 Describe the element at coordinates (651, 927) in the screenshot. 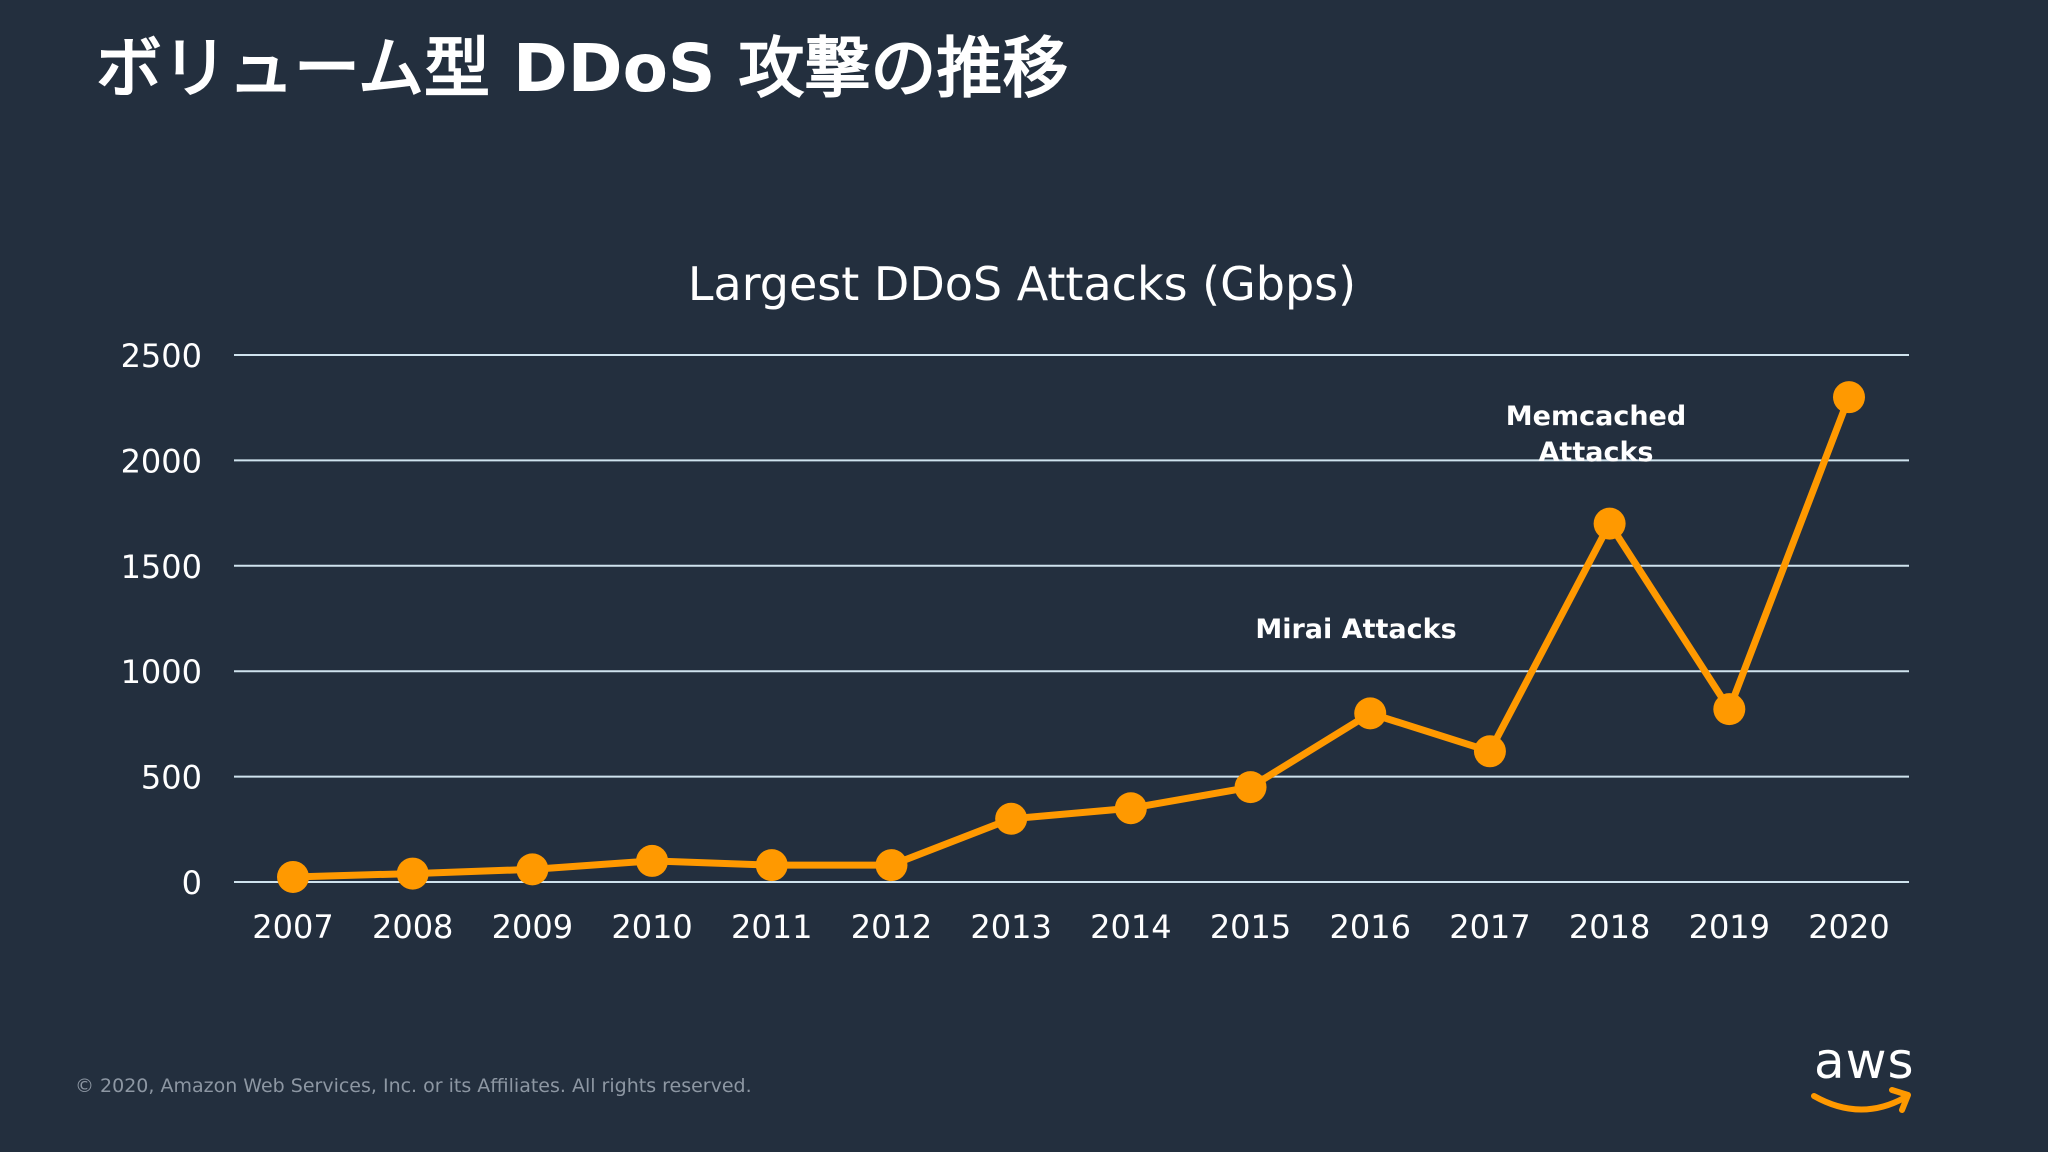

I see `x-tick-label: 2010` at that location.